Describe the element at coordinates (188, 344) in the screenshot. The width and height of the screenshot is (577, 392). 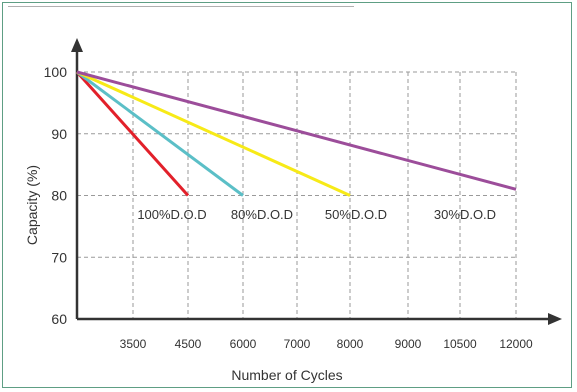
I see `x-tick-label: 4500` at that location.